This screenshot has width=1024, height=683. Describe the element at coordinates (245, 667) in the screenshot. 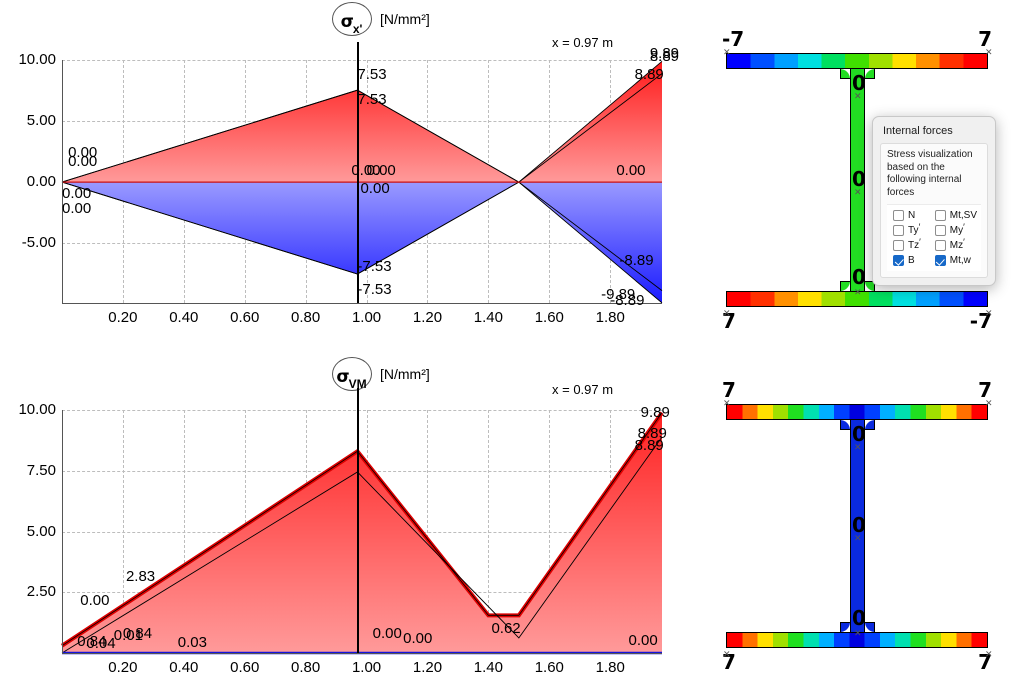

I see `x-axis-tick-label: 0.60` at that location.